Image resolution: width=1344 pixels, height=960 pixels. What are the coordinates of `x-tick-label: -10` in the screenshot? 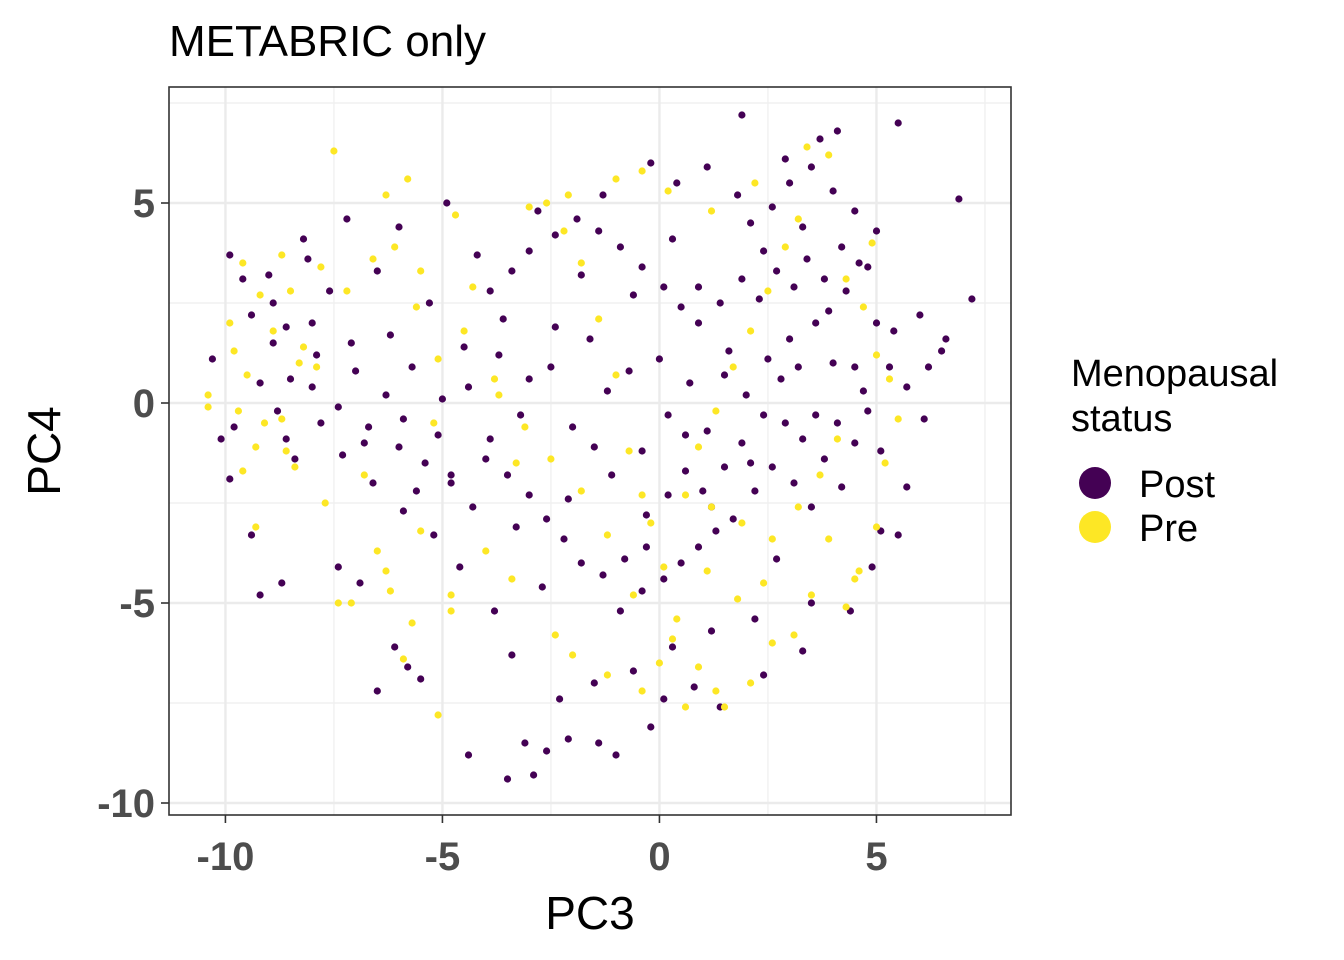 It's located at (226, 857).